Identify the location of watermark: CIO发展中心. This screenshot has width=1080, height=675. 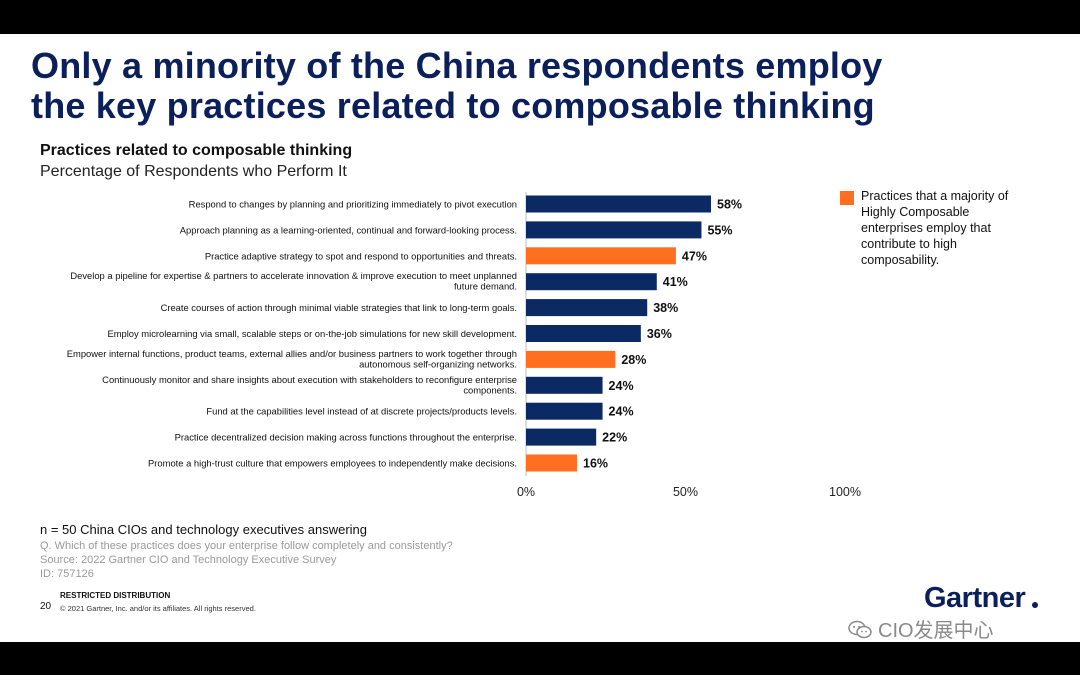
(921, 628).